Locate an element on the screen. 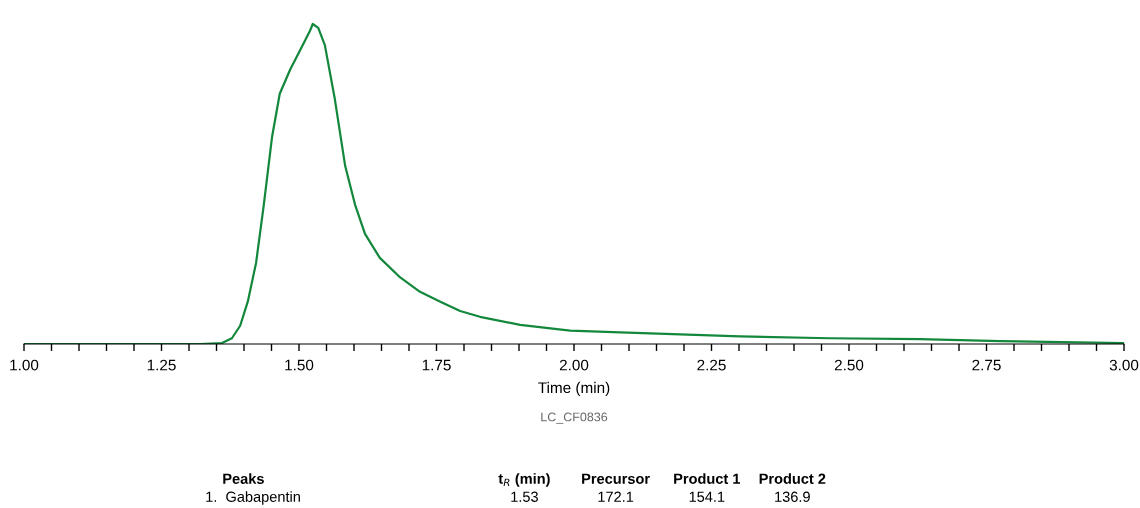 The width and height of the screenshot is (1140, 508). text: Peaks is located at coordinates (243, 478).